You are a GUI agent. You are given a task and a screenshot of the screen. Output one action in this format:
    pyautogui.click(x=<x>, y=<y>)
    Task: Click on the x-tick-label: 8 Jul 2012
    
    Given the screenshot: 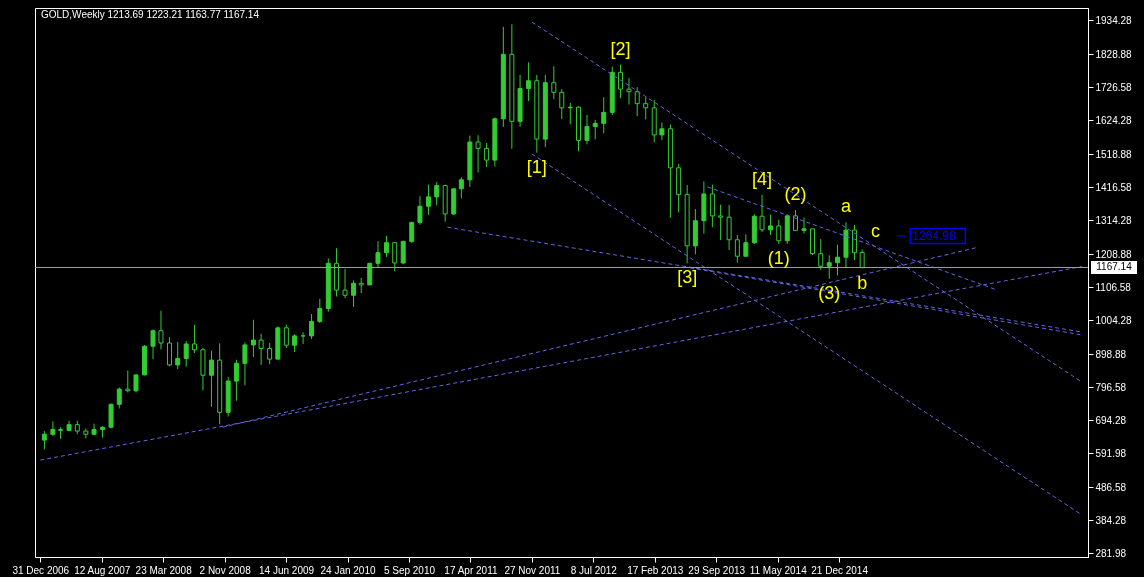 What is the action you would take?
    pyautogui.click(x=594, y=570)
    